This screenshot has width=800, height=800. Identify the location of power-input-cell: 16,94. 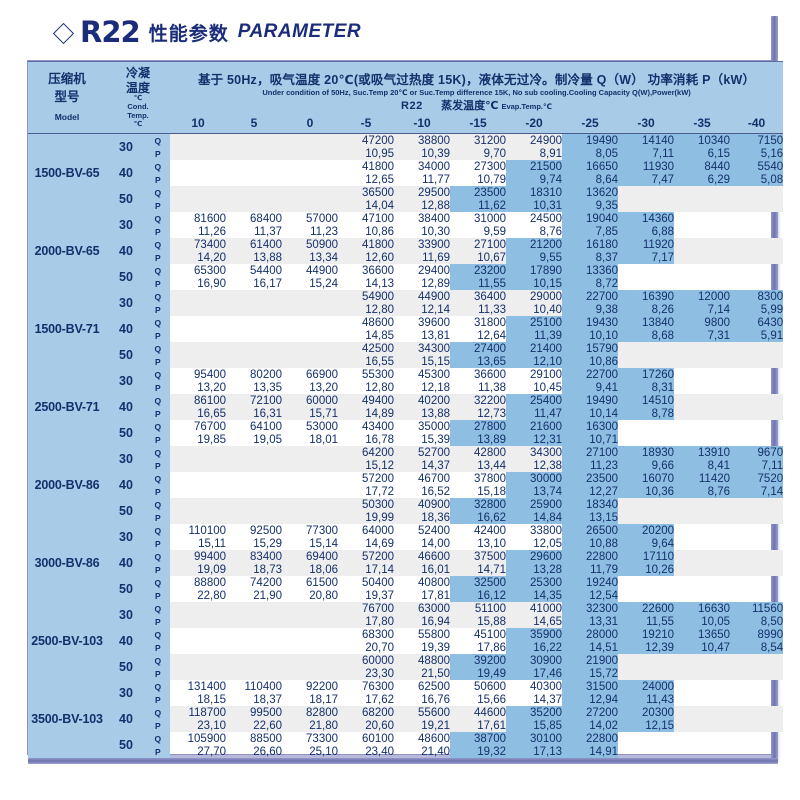
(422, 621).